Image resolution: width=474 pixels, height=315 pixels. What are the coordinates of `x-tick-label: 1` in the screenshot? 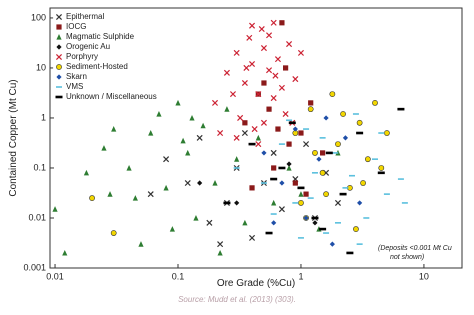 It's located at (300, 276).